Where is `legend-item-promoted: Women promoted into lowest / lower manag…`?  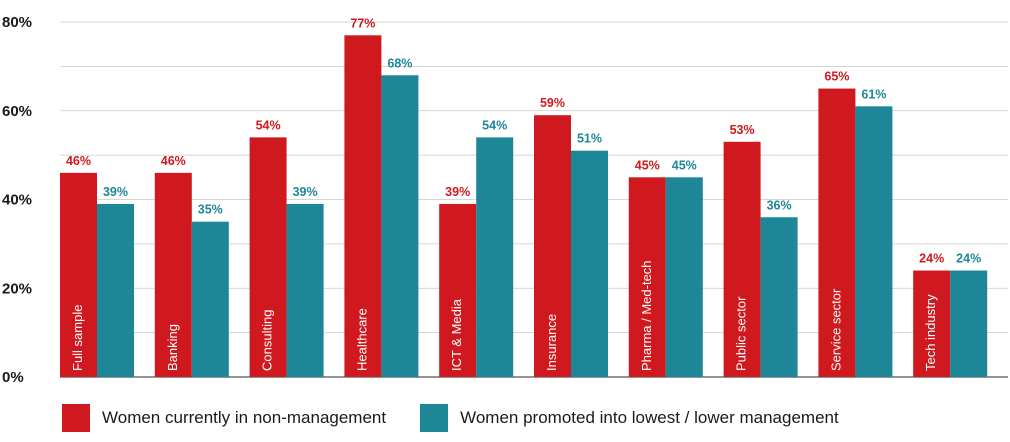 legend-item-promoted: Women promoted into lowest / lower manag… is located at coordinates (629, 418).